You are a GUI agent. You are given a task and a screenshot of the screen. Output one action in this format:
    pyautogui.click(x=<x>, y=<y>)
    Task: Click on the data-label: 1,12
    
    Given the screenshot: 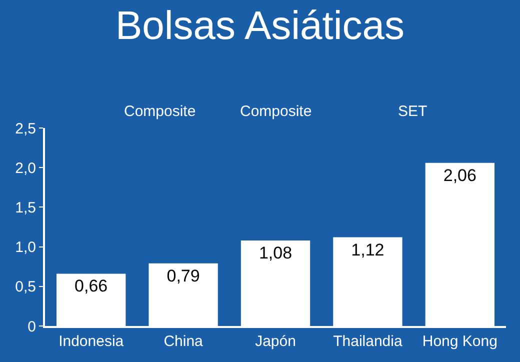 What is the action you would take?
    pyautogui.click(x=367, y=250)
    